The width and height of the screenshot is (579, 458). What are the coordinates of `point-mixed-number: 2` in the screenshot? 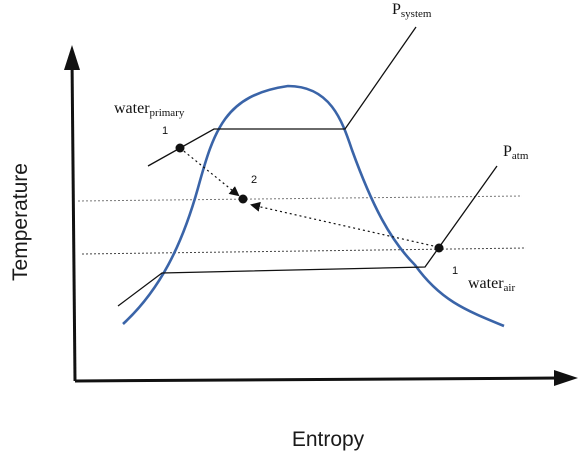 It's located at (254, 180).